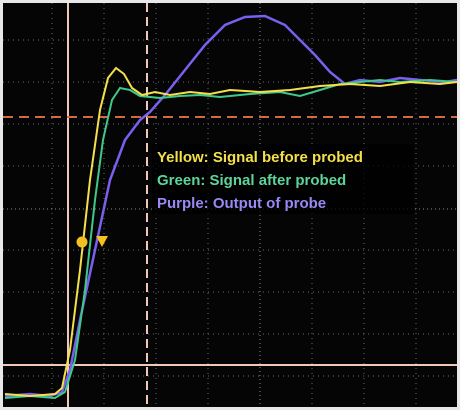 This screenshot has height=410, width=460. What do you see at coordinates (260, 157) in the screenshot?
I see `legend-yellow: Yellow: Signal before probed` at bounding box center [260, 157].